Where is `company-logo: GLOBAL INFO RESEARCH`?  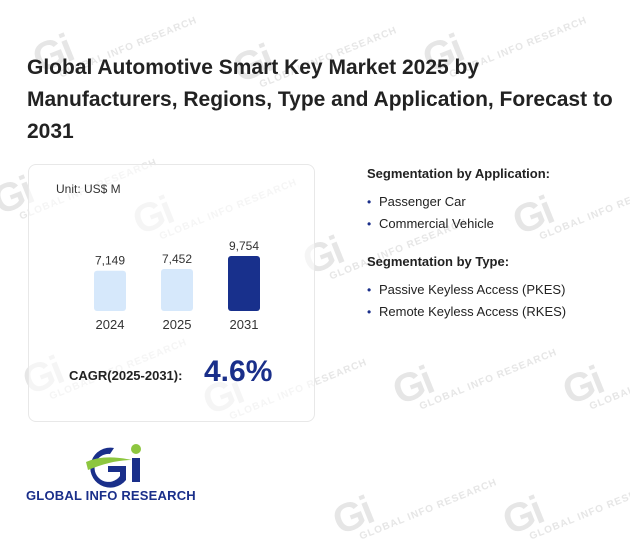 company-logo: GLOBAL INFO RESEARCH is located at coordinates (121, 472).